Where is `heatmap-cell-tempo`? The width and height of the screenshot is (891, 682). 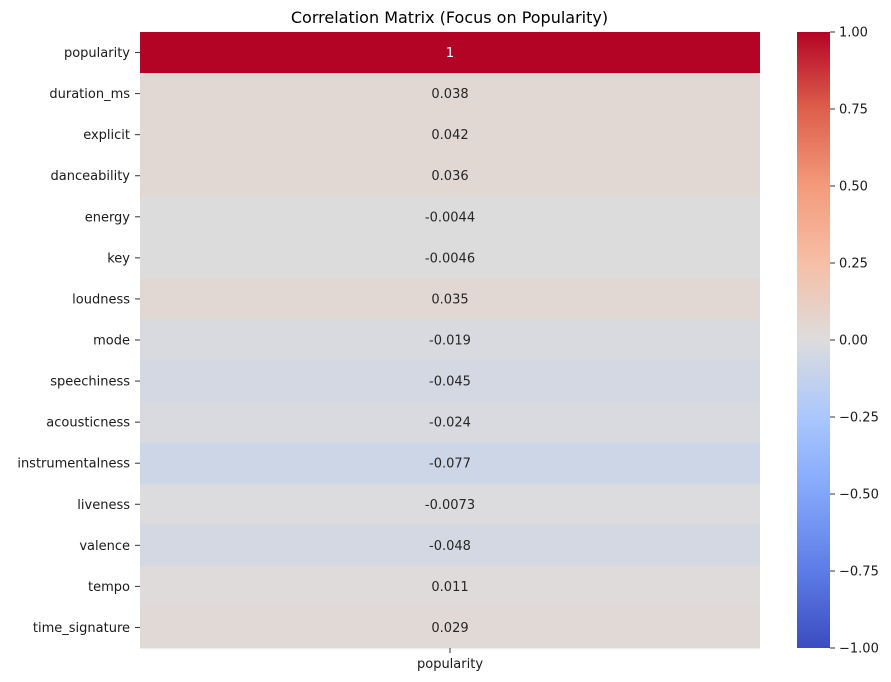
heatmap-cell-tempo is located at coordinates (450, 586).